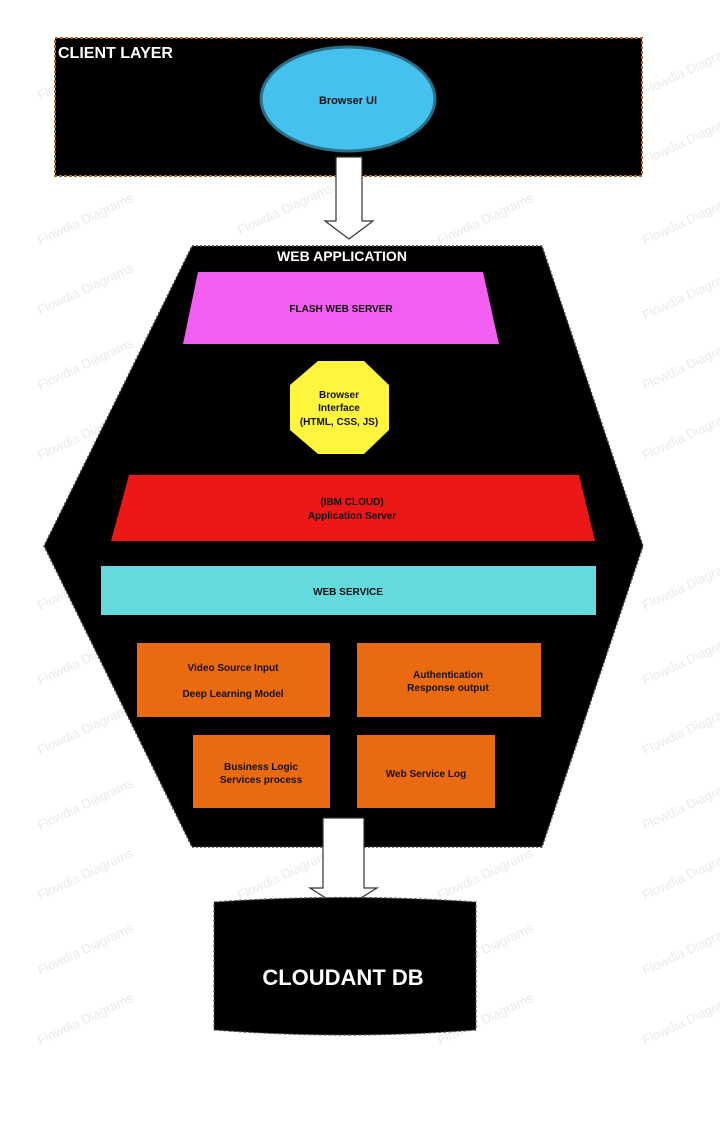  I want to click on app-server-box, so click(353, 508).